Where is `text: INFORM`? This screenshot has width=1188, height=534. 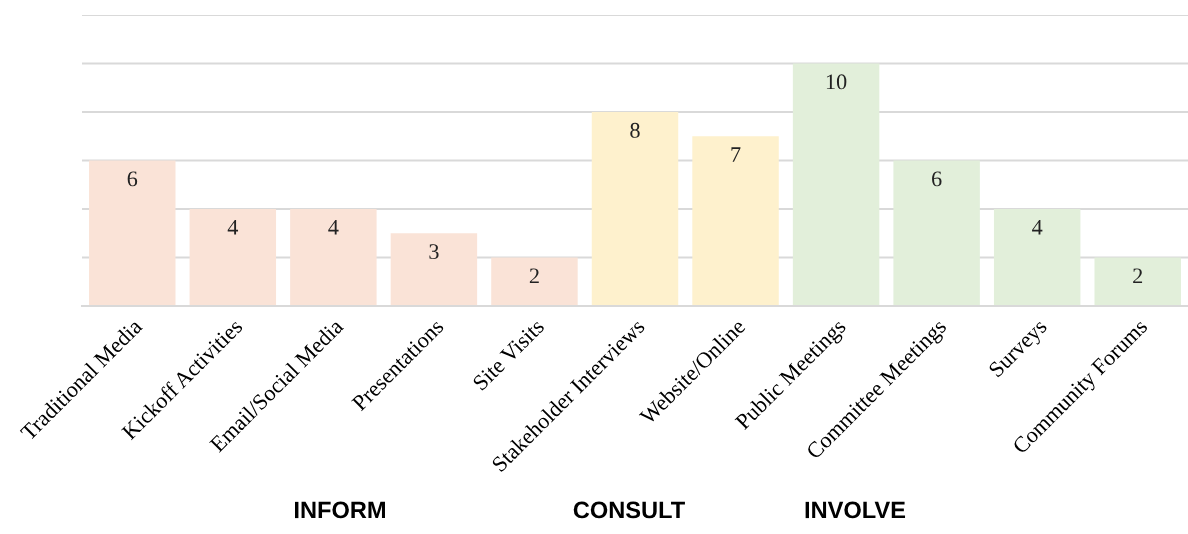 text: INFORM is located at coordinates (340, 510).